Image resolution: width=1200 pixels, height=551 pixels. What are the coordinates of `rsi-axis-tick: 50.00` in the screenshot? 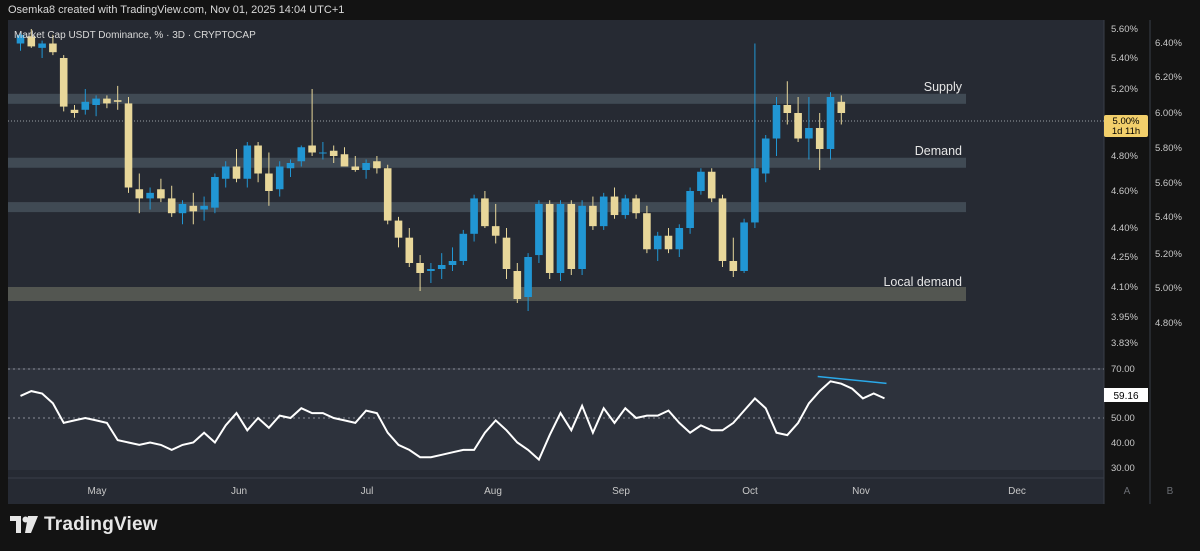 It's located at (1123, 418).